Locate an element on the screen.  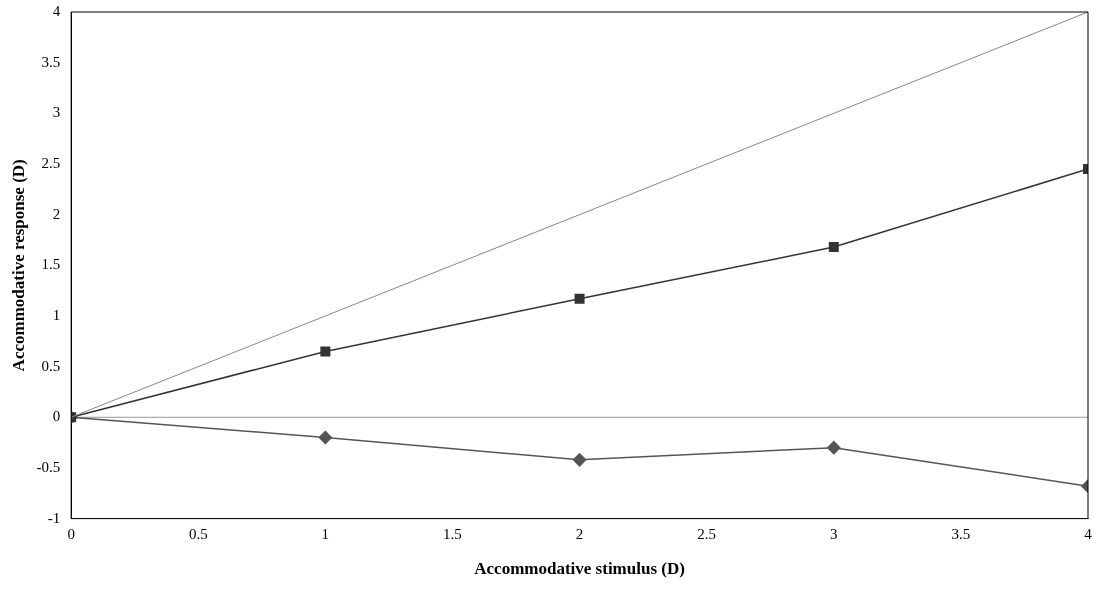
y-tick-label: 1 is located at coordinates (56, 314).